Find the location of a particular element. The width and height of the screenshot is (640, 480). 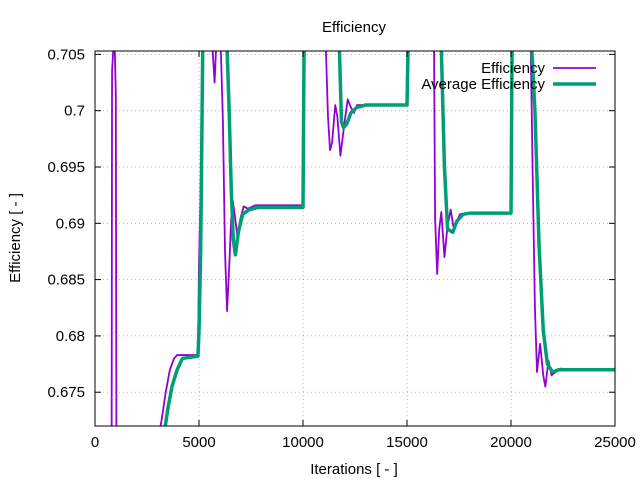

x-tick-label: 0 is located at coordinates (95, 442).